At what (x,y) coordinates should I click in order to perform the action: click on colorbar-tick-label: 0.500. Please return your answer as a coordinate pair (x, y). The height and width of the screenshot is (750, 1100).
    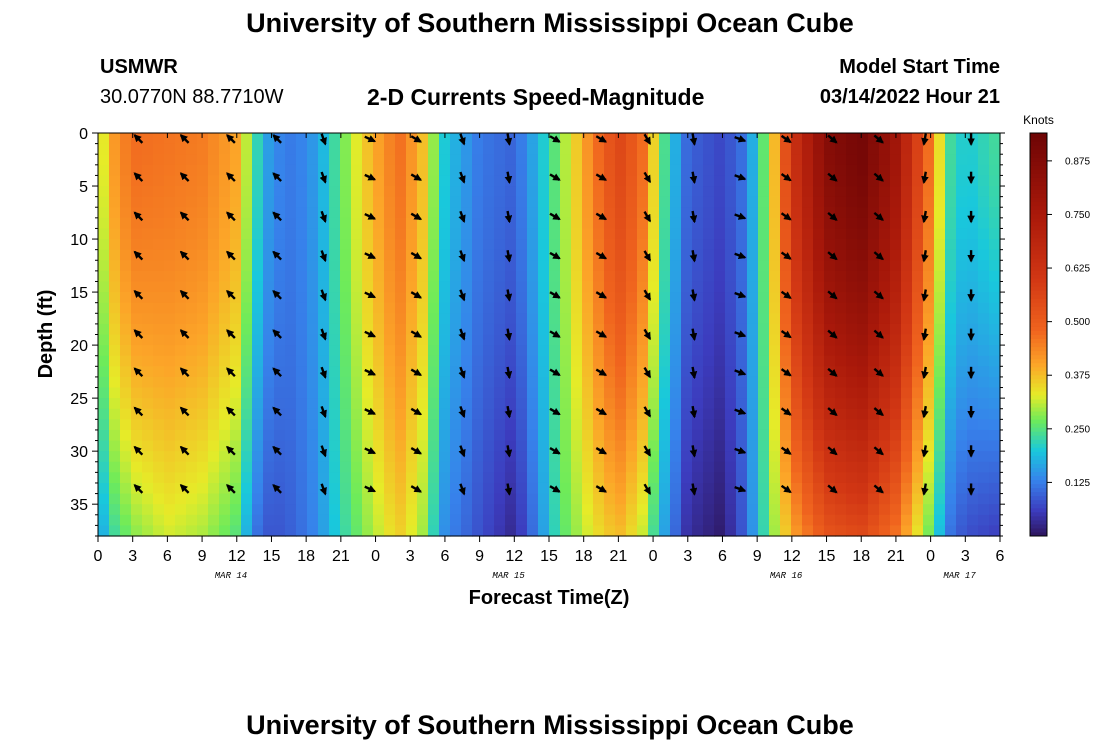
    Looking at the image, I should click on (1077, 322).